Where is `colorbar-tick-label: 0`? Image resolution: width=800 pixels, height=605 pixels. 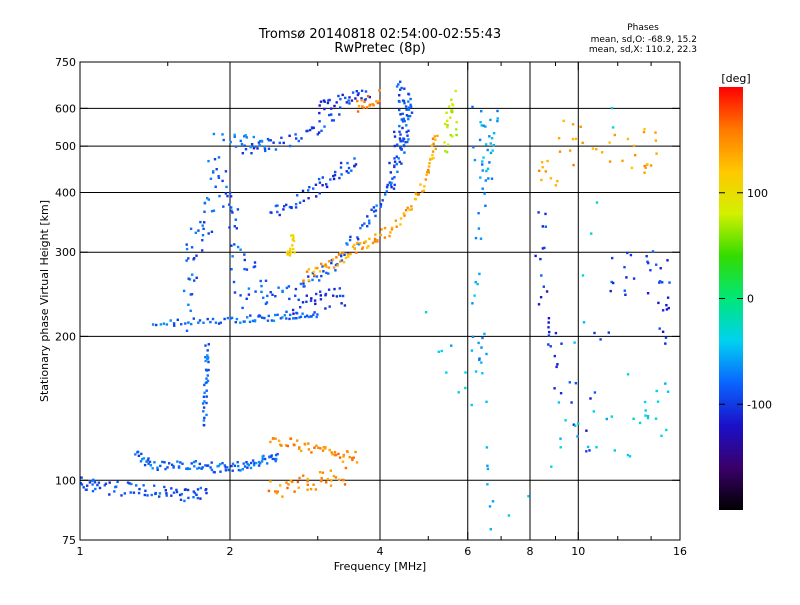 colorbar-tick-label: 0 is located at coordinates (750, 299).